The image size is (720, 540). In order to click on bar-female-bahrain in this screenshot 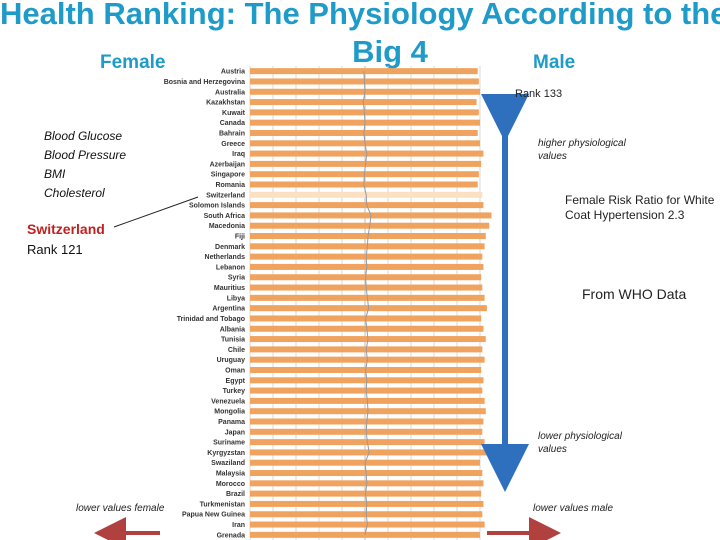, I will do `click(307, 132)`.